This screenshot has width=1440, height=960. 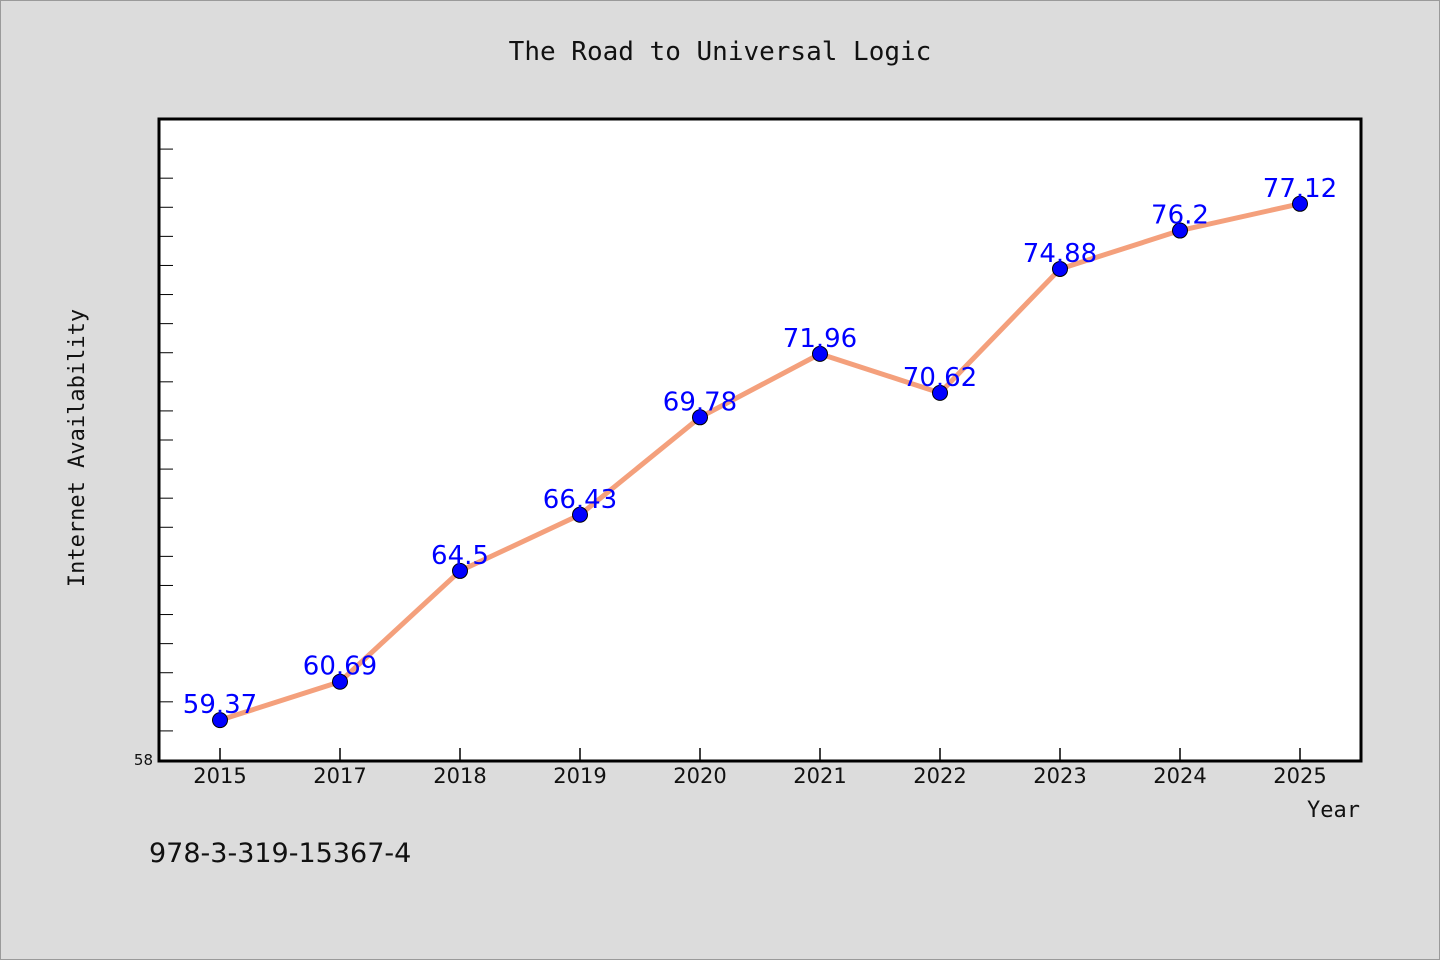 What do you see at coordinates (1300, 189) in the screenshot?
I see `data-label: 77.12` at bounding box center [1300, 189].